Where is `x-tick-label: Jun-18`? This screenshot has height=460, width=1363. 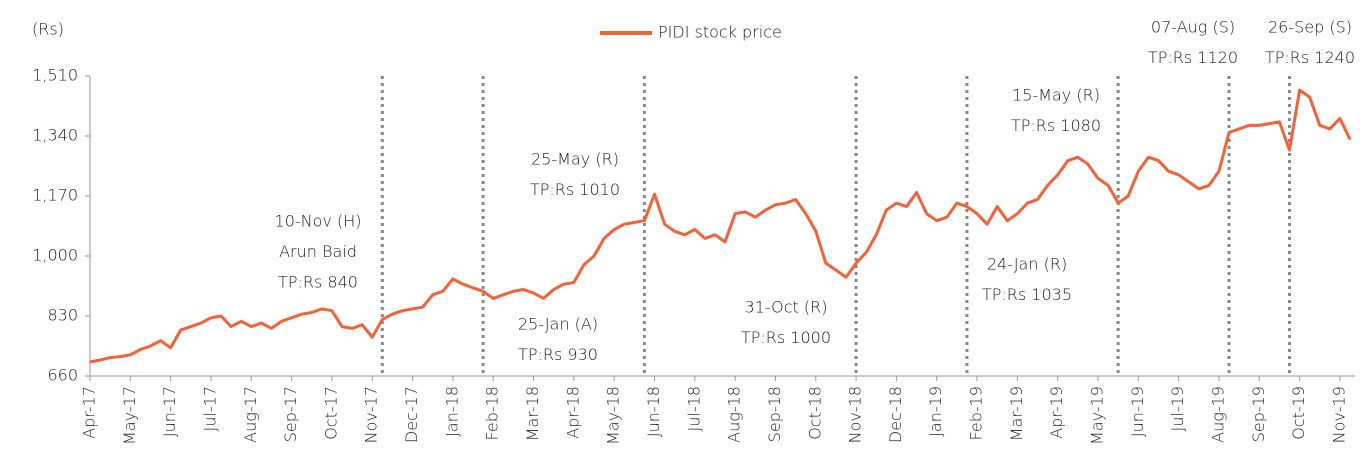
x-tick-label: Jun-18 is located at coordinates (653, 411).